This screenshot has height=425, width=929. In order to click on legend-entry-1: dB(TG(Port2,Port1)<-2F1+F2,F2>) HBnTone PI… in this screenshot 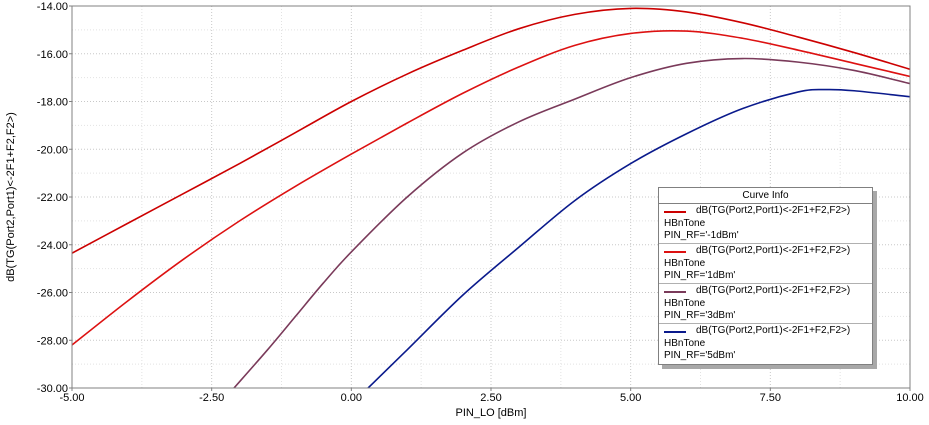, I will do `click(765, 224)`.